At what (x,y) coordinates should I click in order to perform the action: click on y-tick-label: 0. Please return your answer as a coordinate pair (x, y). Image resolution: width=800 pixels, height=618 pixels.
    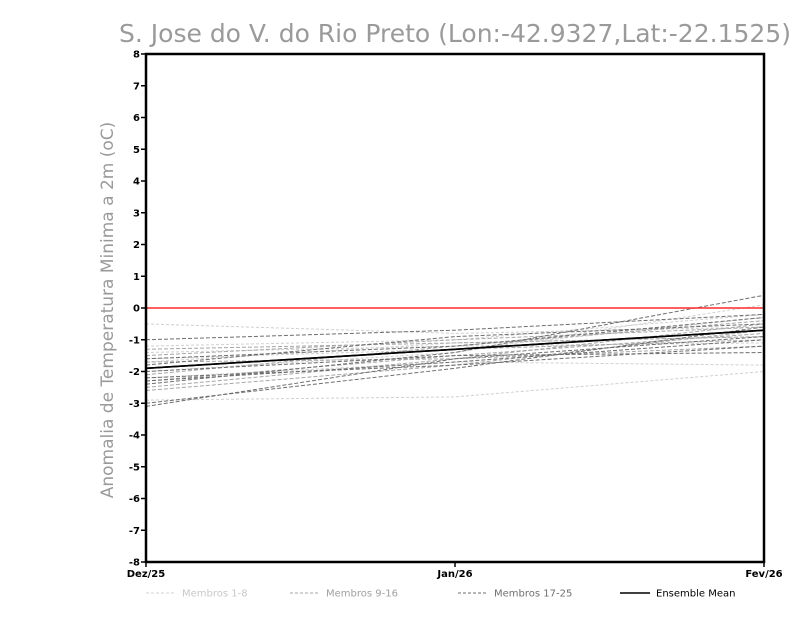
    Looking at the image, I should click on (136, 309).